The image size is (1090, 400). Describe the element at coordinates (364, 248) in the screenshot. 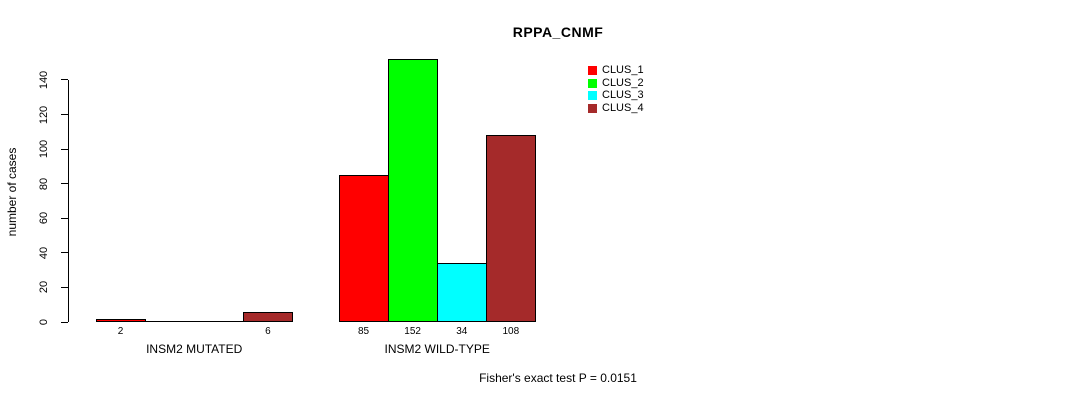

I see `bar-clus_1-wild-type` at that location.